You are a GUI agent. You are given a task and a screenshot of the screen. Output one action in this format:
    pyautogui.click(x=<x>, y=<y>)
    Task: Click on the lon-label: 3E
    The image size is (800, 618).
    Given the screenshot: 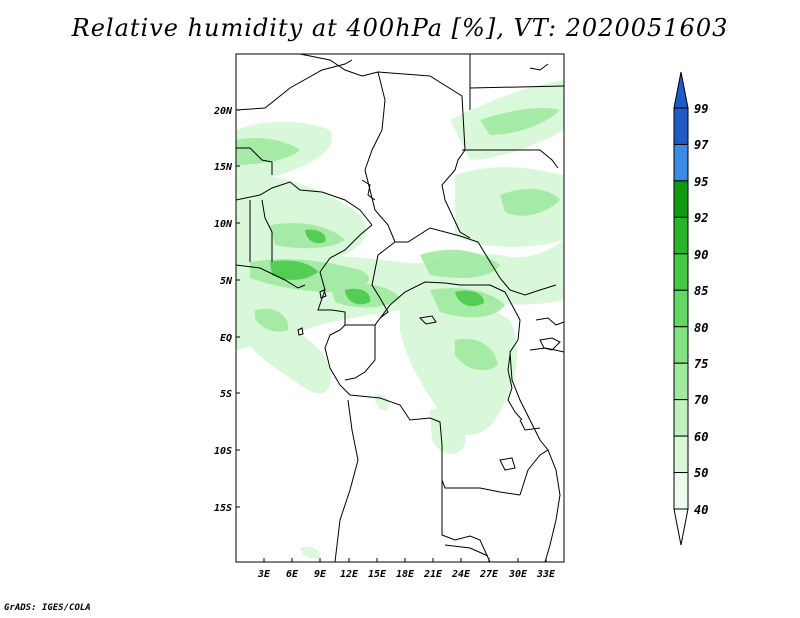 What is the action you would take?
    pyautogui.click(x=264, y=574)
    